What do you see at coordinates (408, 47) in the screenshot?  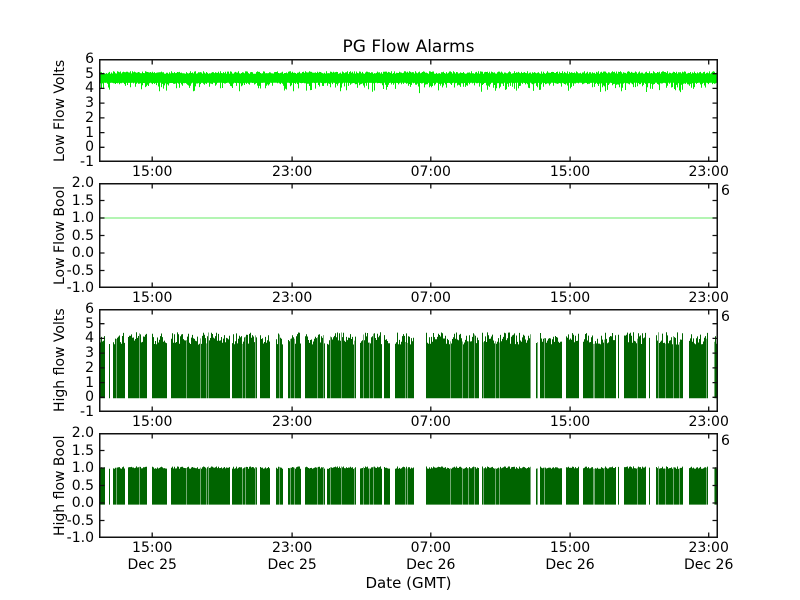 I see `chart-title: PG Flow Alarms` at bounding box center [408, 47].